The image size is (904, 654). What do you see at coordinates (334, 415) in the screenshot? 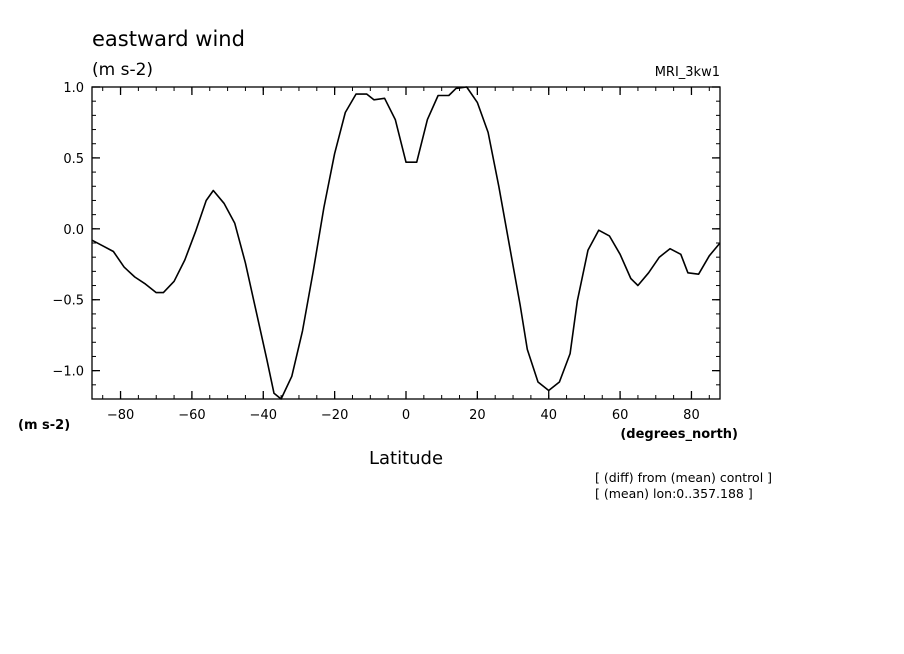
I see `x-tick-label: −20` at bounding box center [334, 415].